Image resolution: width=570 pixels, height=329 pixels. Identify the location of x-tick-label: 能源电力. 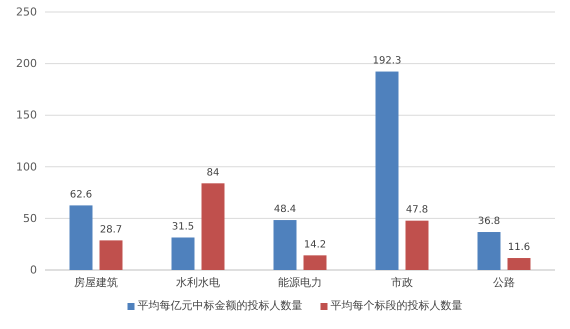
(300, 282).